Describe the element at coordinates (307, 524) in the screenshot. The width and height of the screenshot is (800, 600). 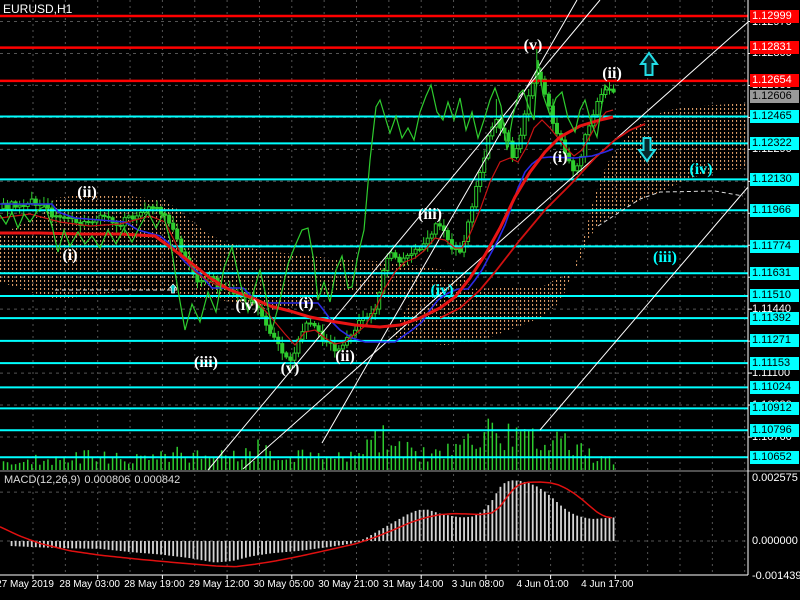
I see `macd-histogram` at that location.